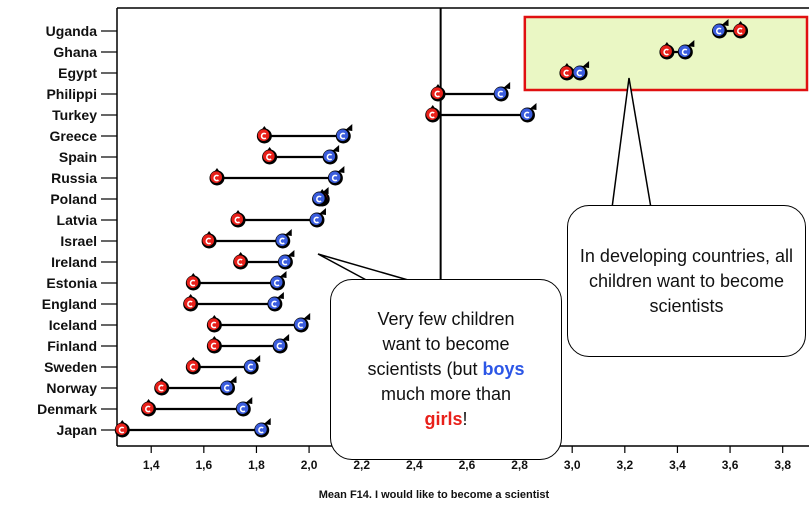 The height and width of the screenshot is (506, 809). I want to click on country-label: Ghana, so click(75, 52).